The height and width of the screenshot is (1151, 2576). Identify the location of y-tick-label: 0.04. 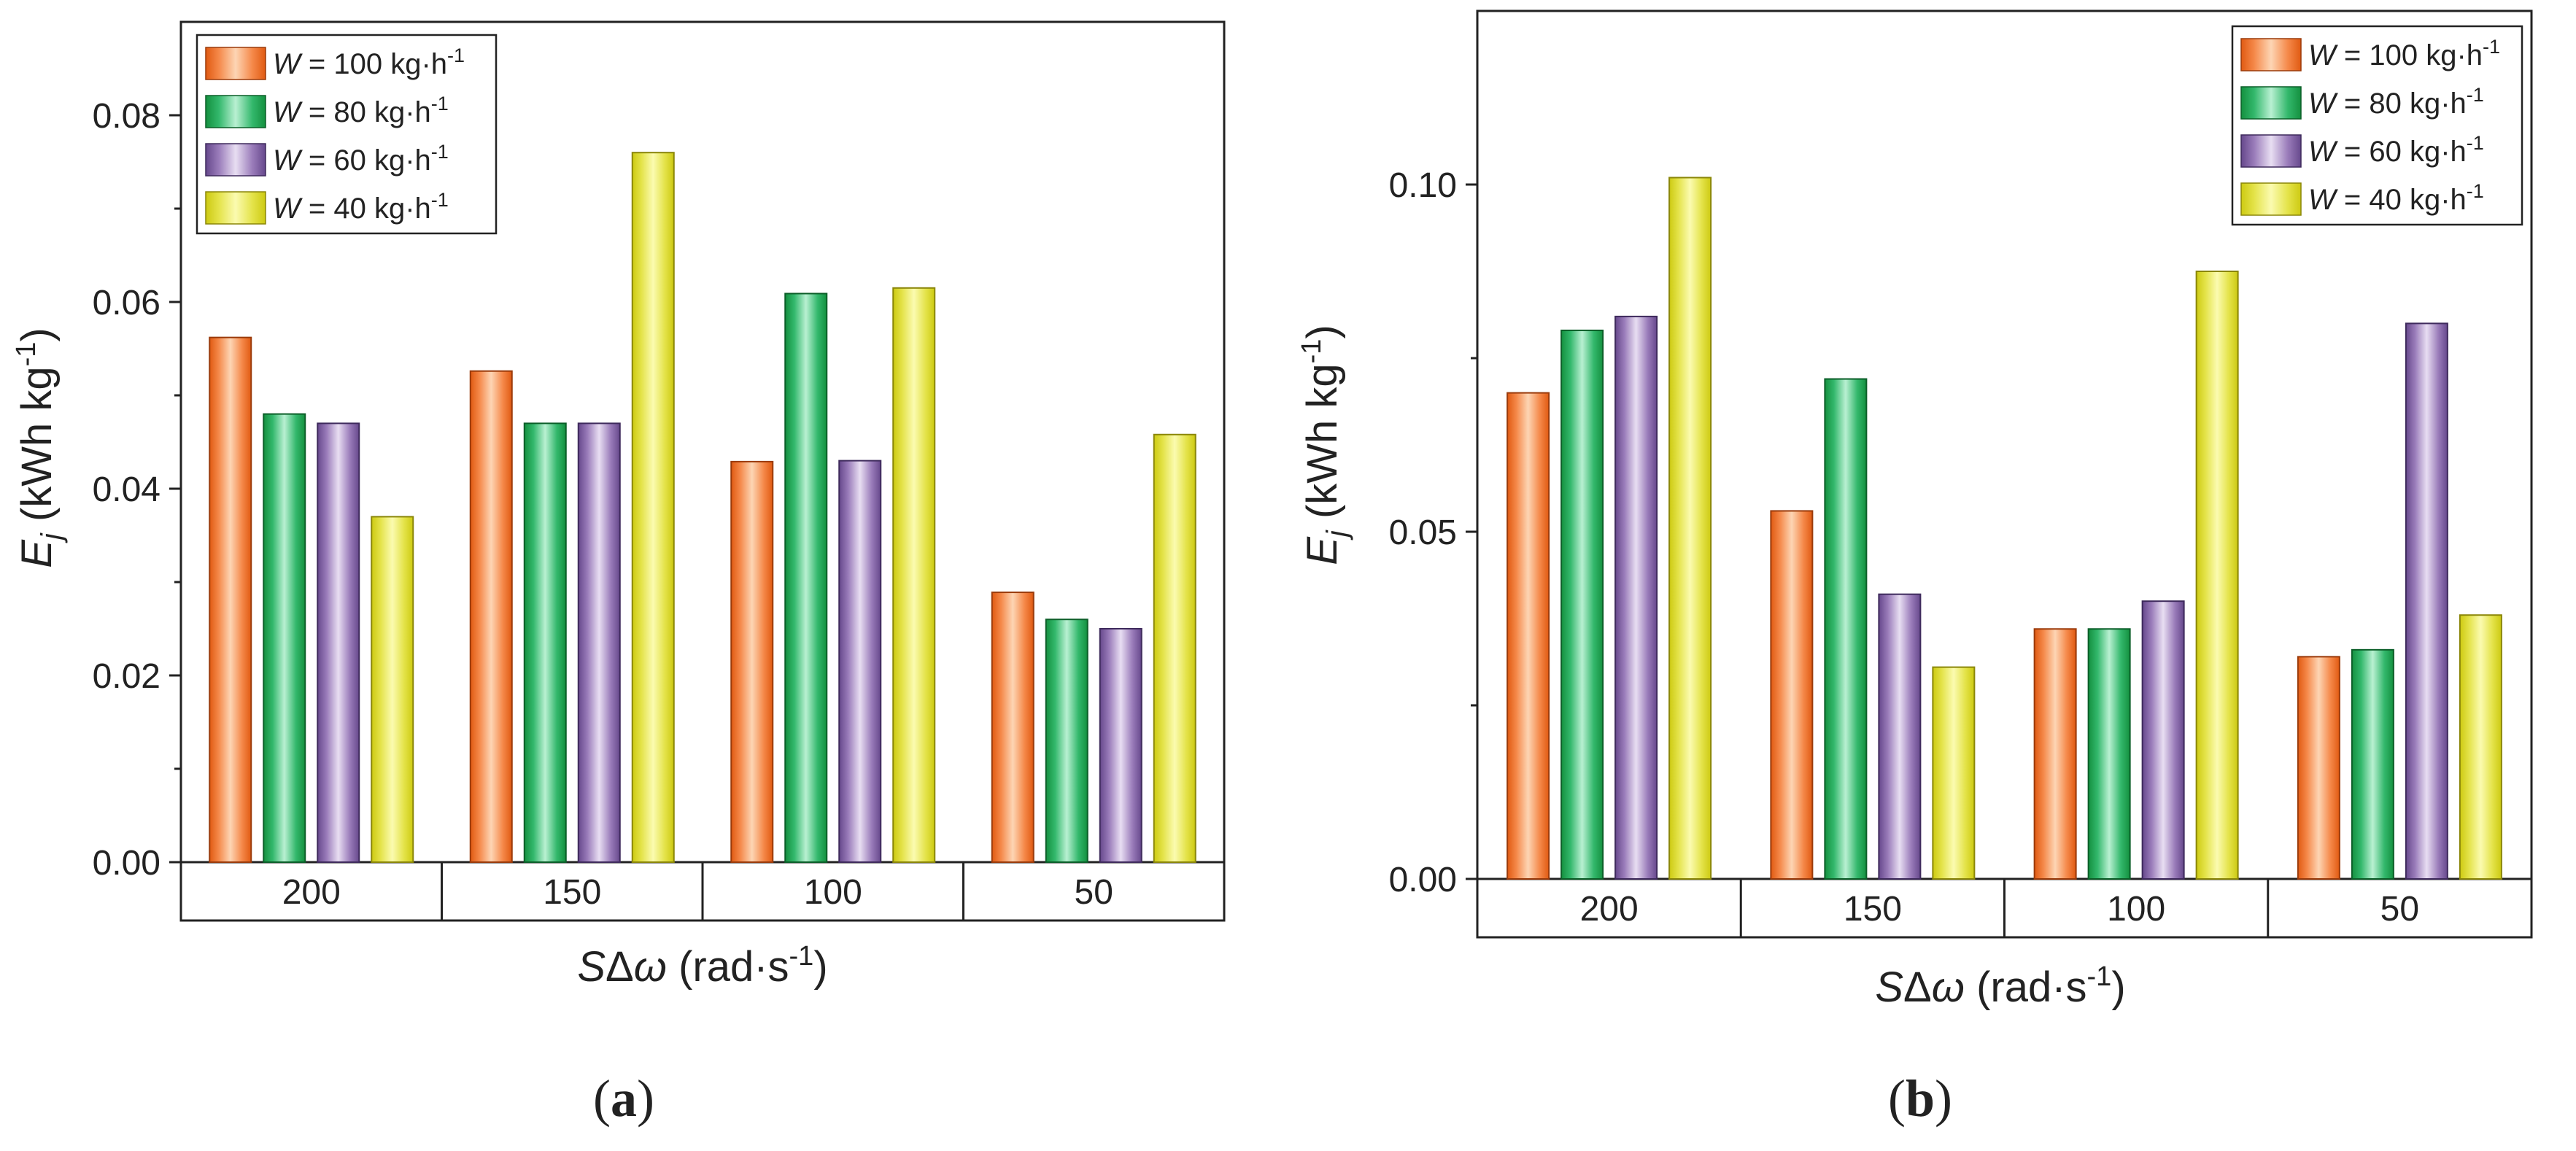
(126, 489).